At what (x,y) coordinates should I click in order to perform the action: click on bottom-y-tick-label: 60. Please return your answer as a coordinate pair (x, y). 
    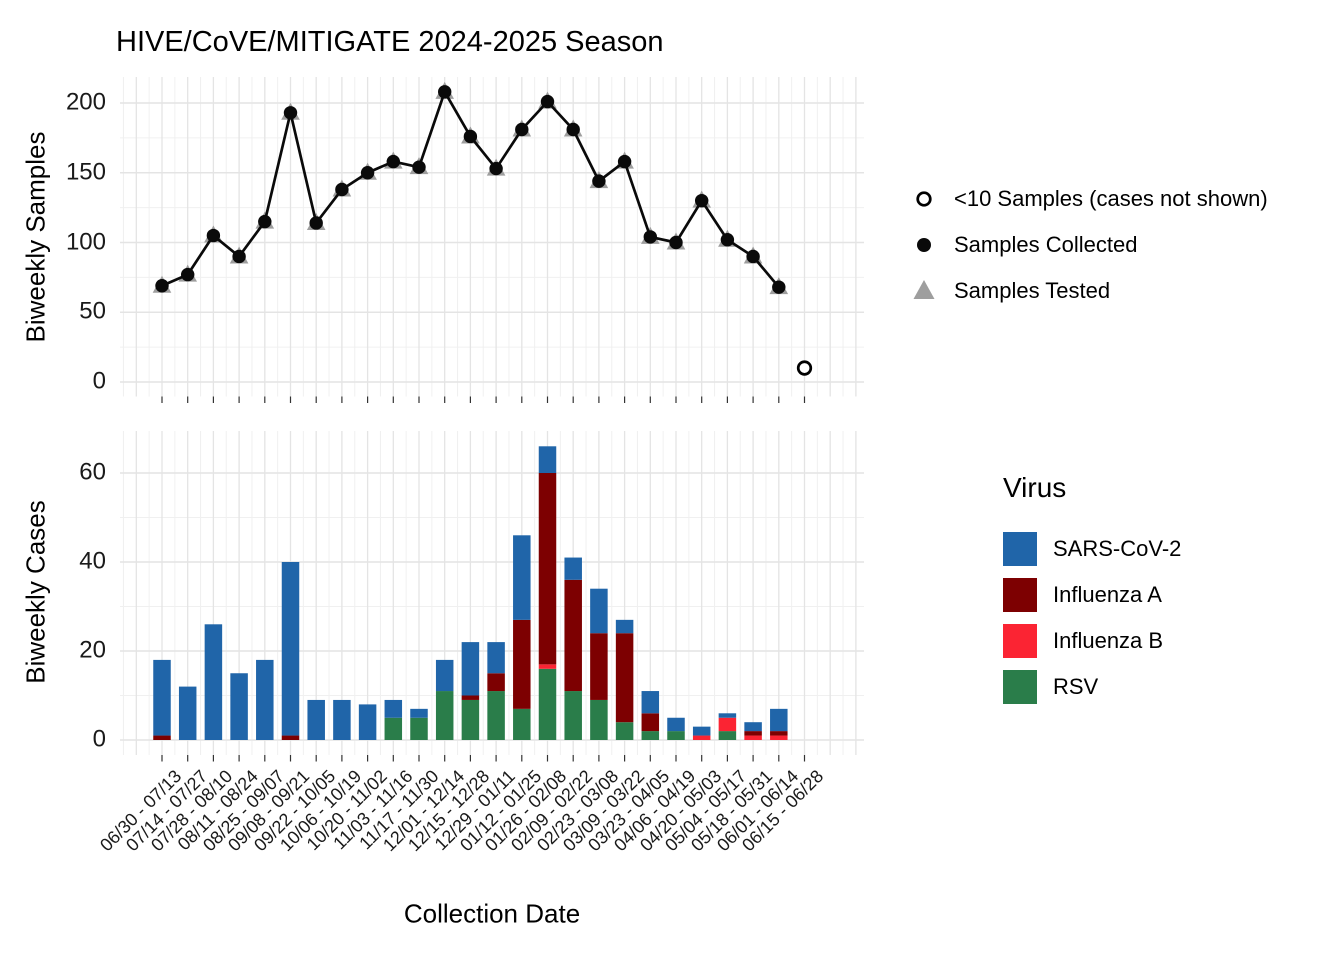
    Looking at the image, I should click on (92, 472).